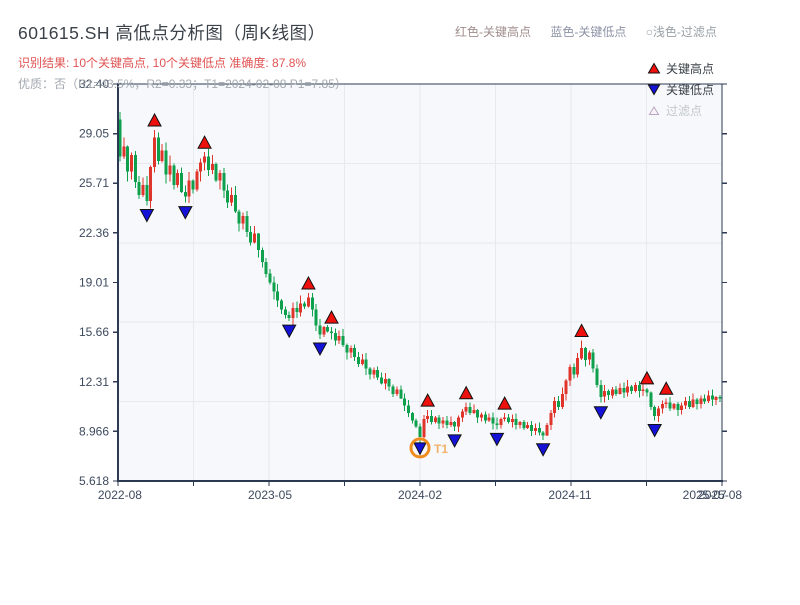 The image size is (800, 605). Describe the element at coordinates (569, 495) in the screenshot. I see `x-axis-label: 2024-11` at that location.